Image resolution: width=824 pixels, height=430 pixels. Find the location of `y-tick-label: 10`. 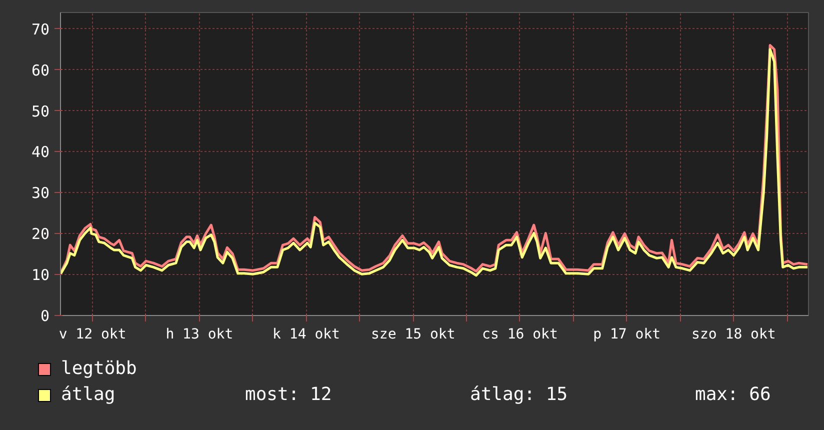

y-tick-label: 10 is located at coordinates (40, 275).